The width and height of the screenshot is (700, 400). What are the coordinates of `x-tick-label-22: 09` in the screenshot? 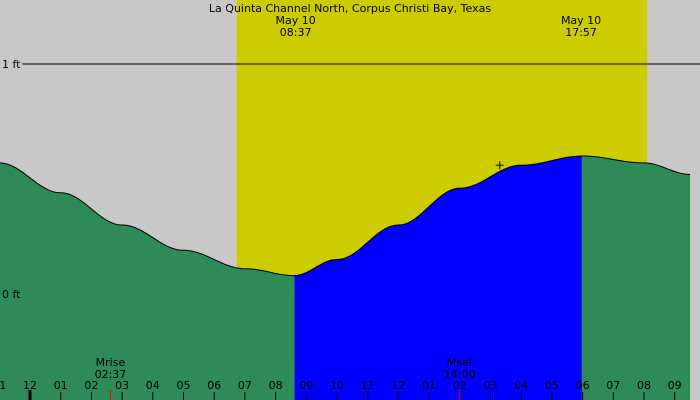 It's located at (675, 385).